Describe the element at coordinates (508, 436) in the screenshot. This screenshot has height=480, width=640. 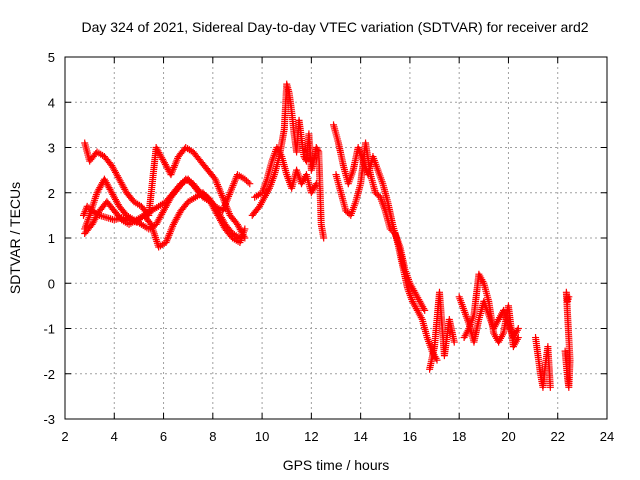
I see `x-tick-label: 20` at that location.